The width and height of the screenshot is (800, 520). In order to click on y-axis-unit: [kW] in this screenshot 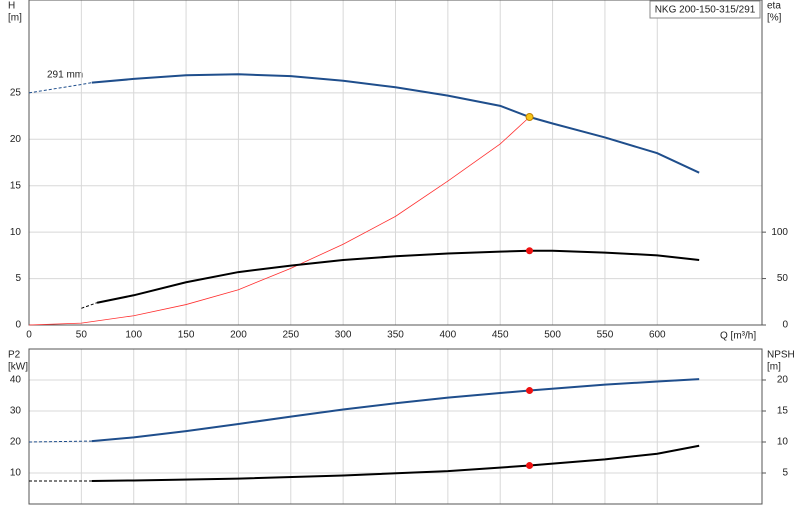, I will do `click(18, 367)`.